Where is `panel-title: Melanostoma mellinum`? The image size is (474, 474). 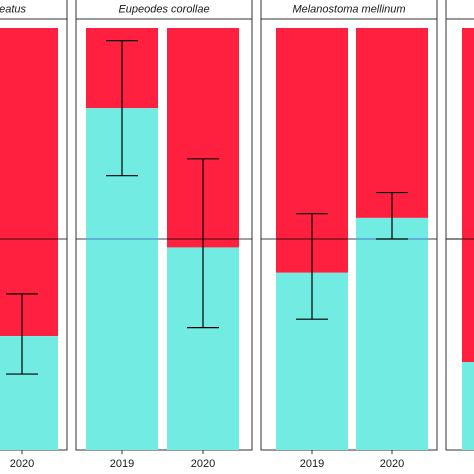
panel-title: Melanostoma mellinum is located at coordinates (348, 10).